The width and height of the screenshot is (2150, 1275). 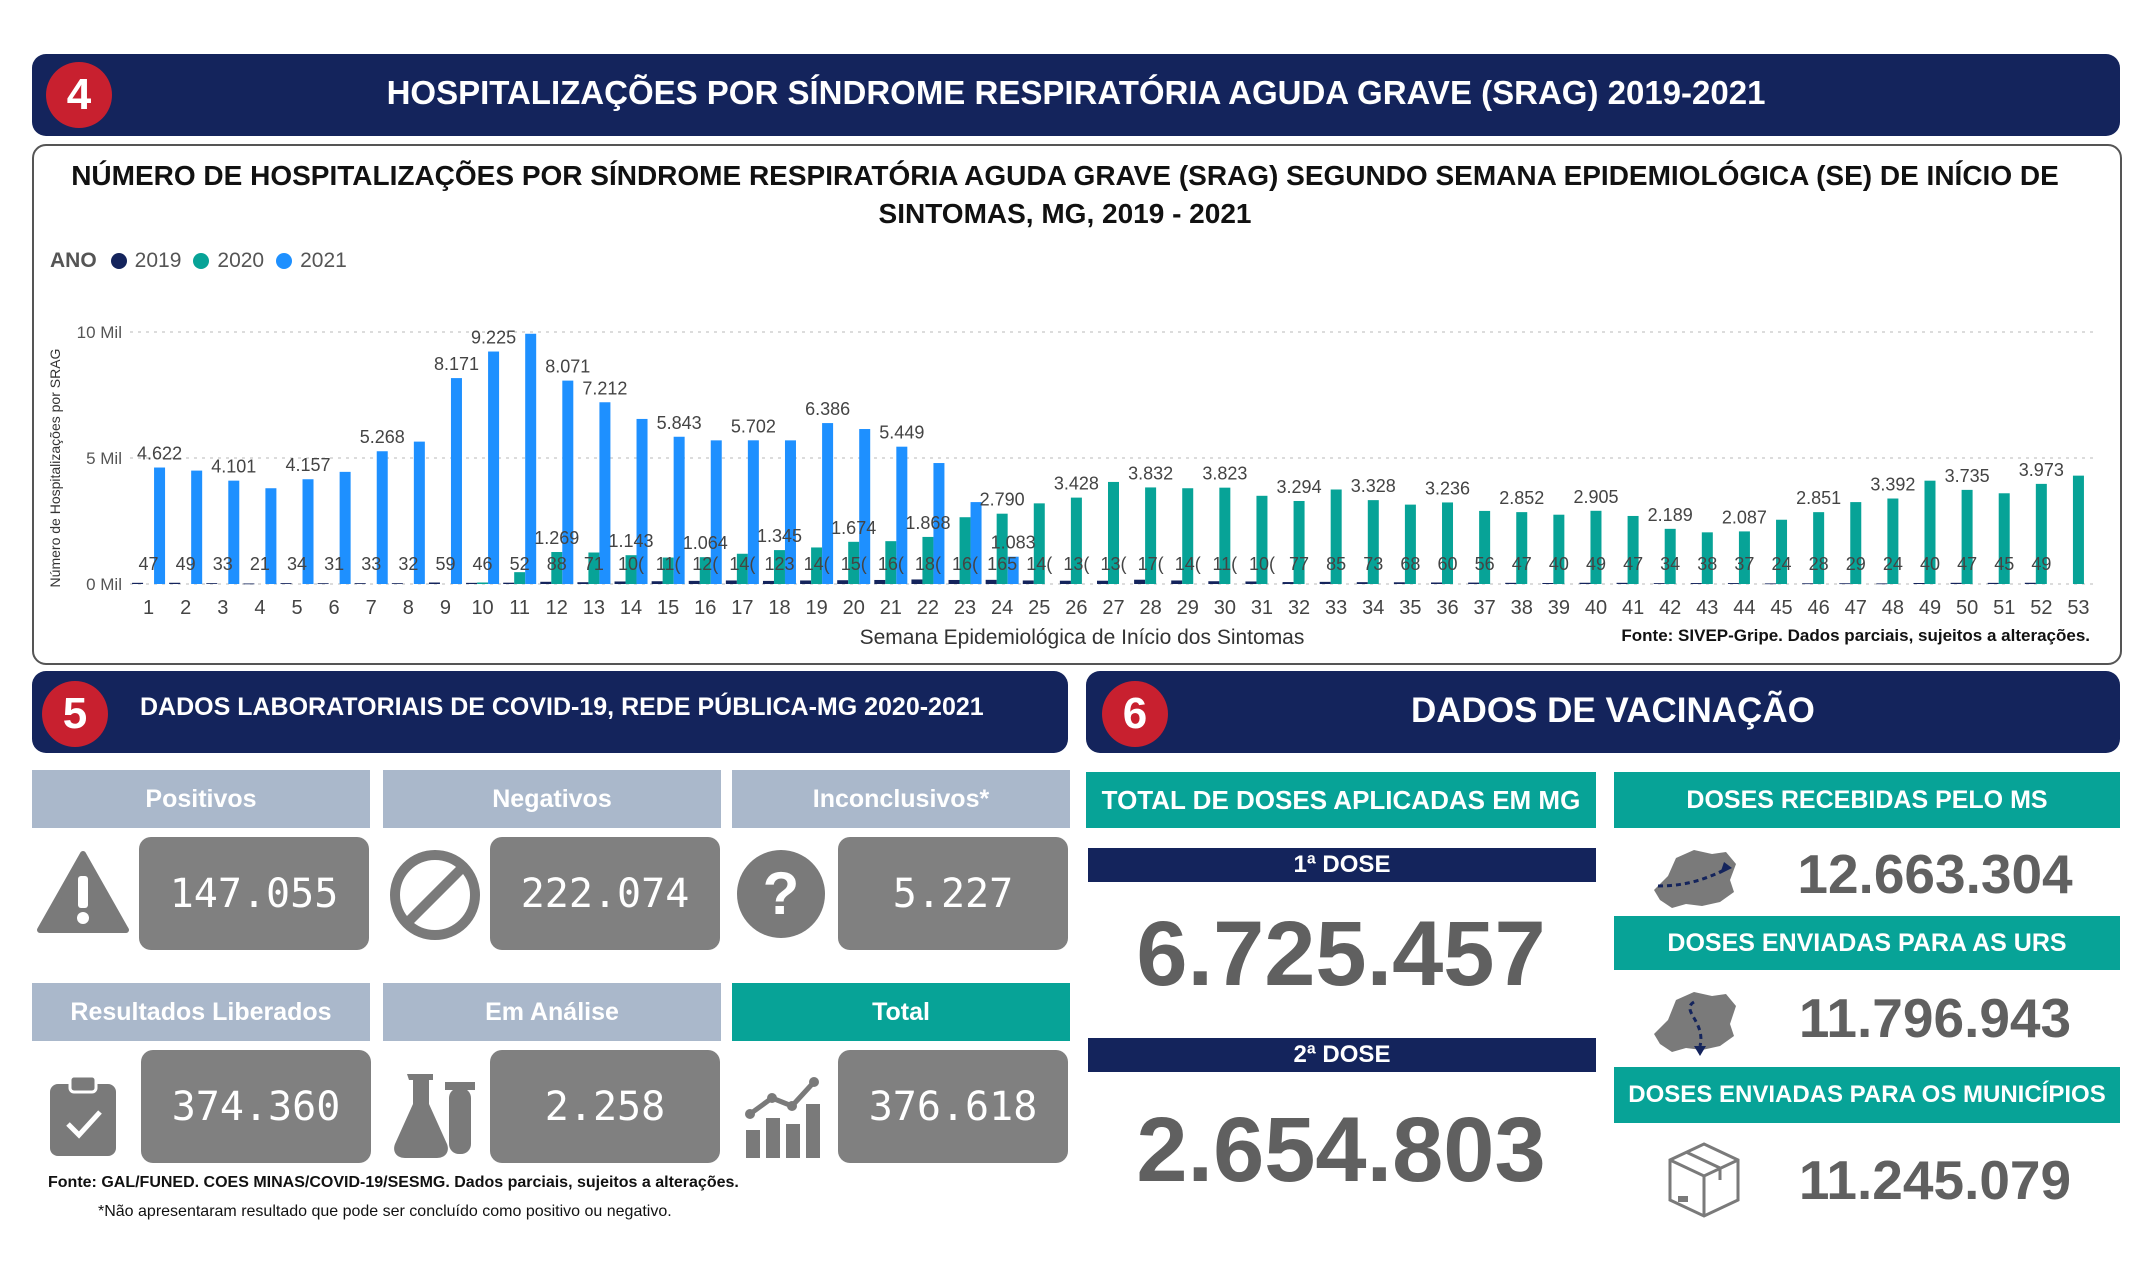 What do you see at coordinates (1522, 608) in the screenshot?
I see `x-tick-label: 38` at bounding box center [1522, 608].